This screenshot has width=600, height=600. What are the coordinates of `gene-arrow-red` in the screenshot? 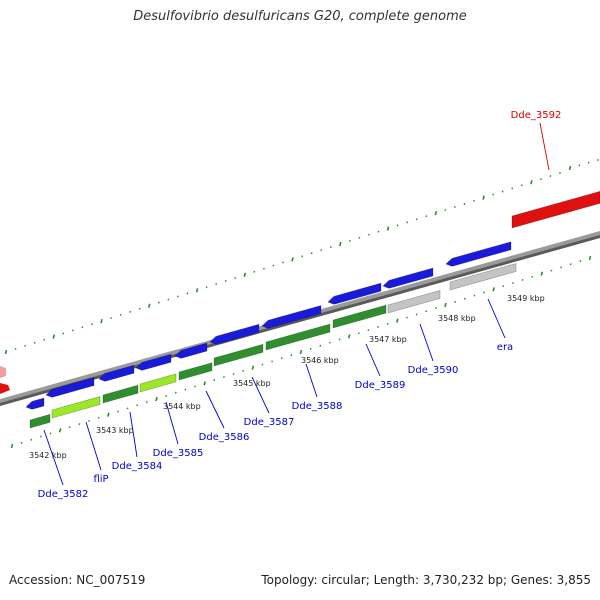 It's located at (555, 210).